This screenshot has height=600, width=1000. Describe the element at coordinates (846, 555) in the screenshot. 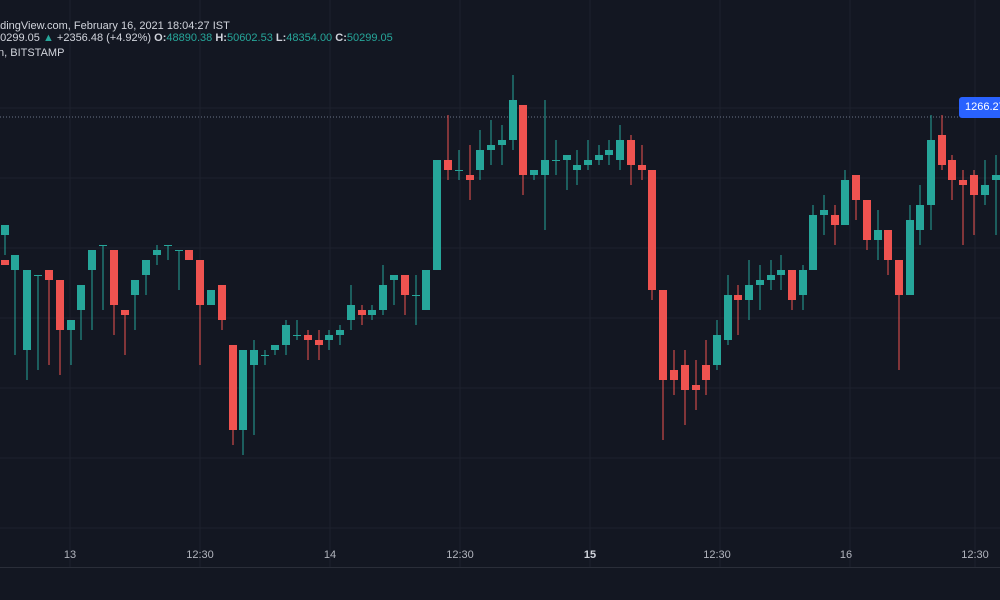

I see `x-tick-label: 16` at that location.